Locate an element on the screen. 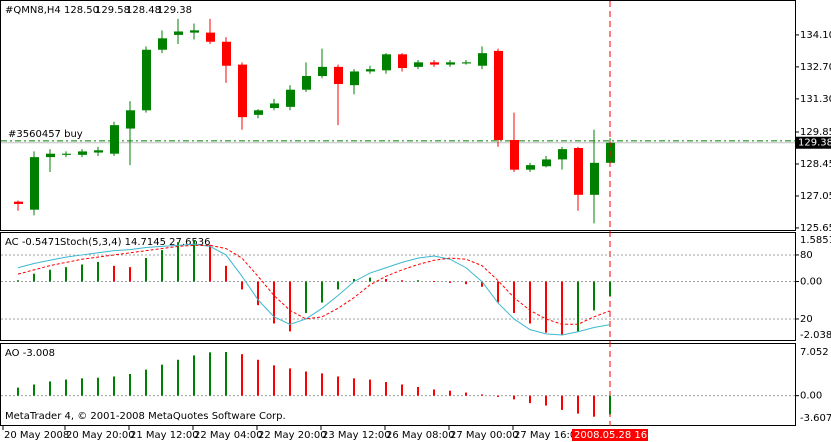  y-tick-label: 127.05 is located at coordinates (815, 196).